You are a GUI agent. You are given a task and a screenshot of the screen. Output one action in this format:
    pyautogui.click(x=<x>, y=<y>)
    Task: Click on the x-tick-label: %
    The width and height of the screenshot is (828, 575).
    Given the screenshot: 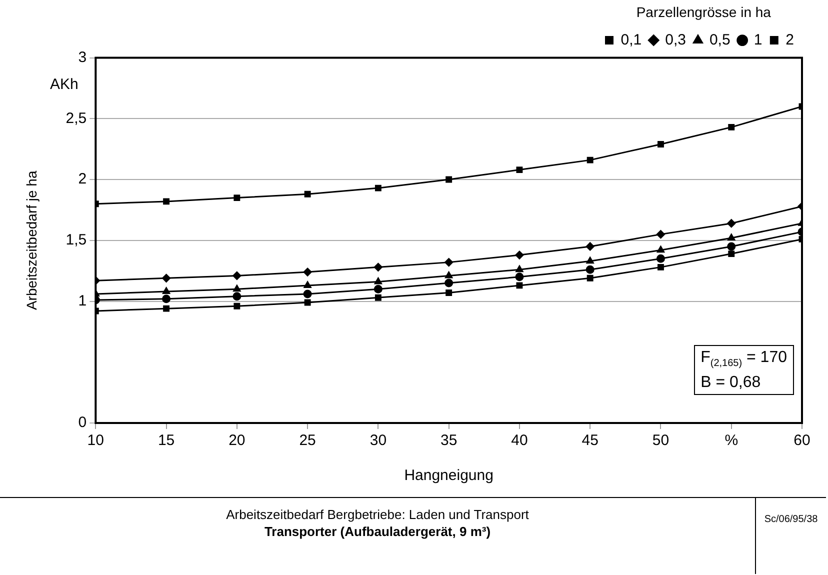 What is the action you would take?
    pyautogui.click(x=731, y=441)
    